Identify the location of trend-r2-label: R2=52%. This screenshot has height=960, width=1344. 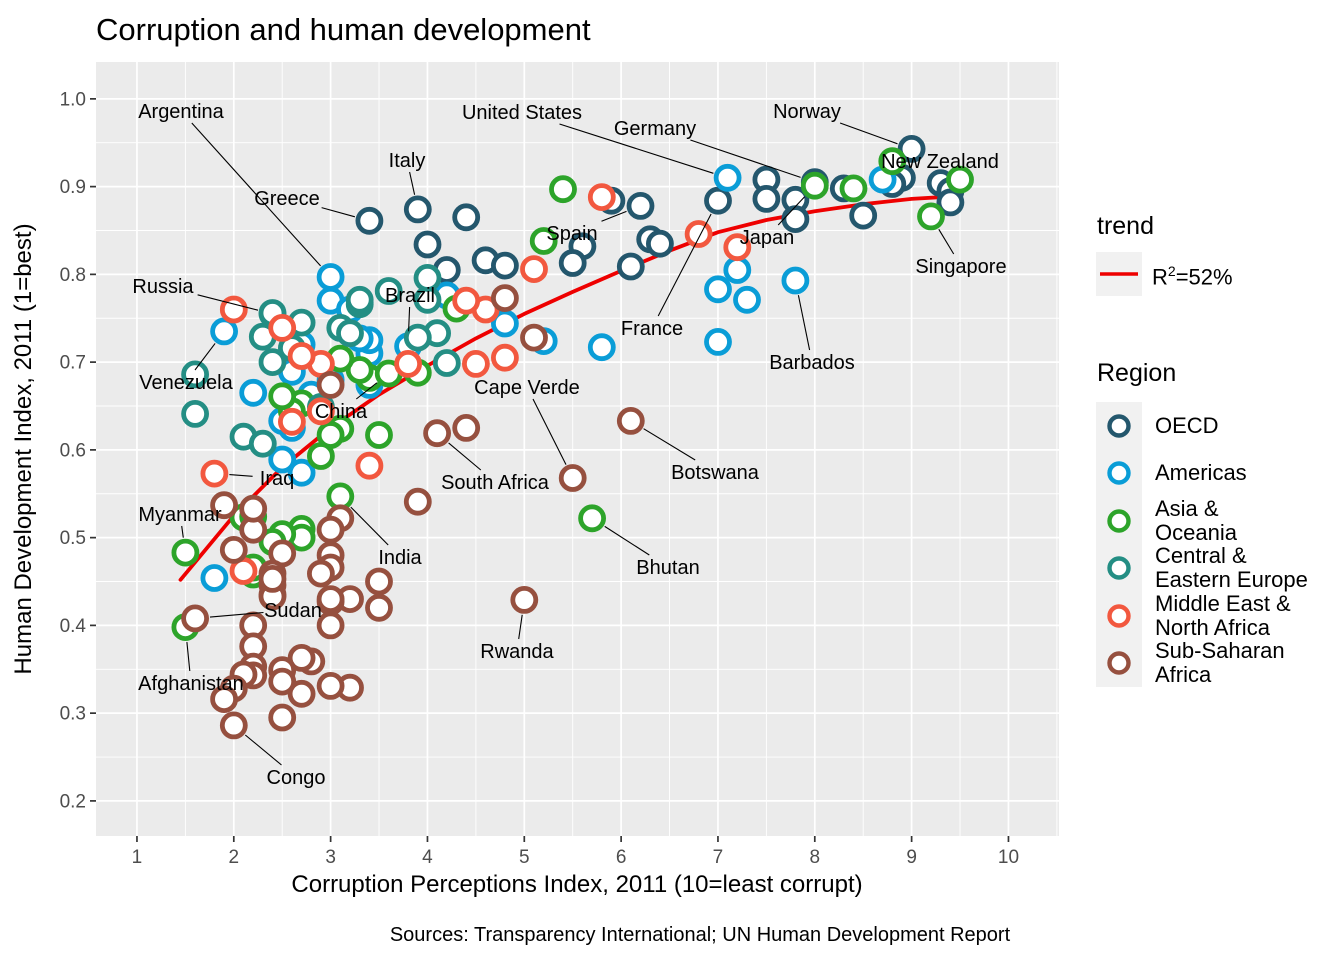
(1192, 276).